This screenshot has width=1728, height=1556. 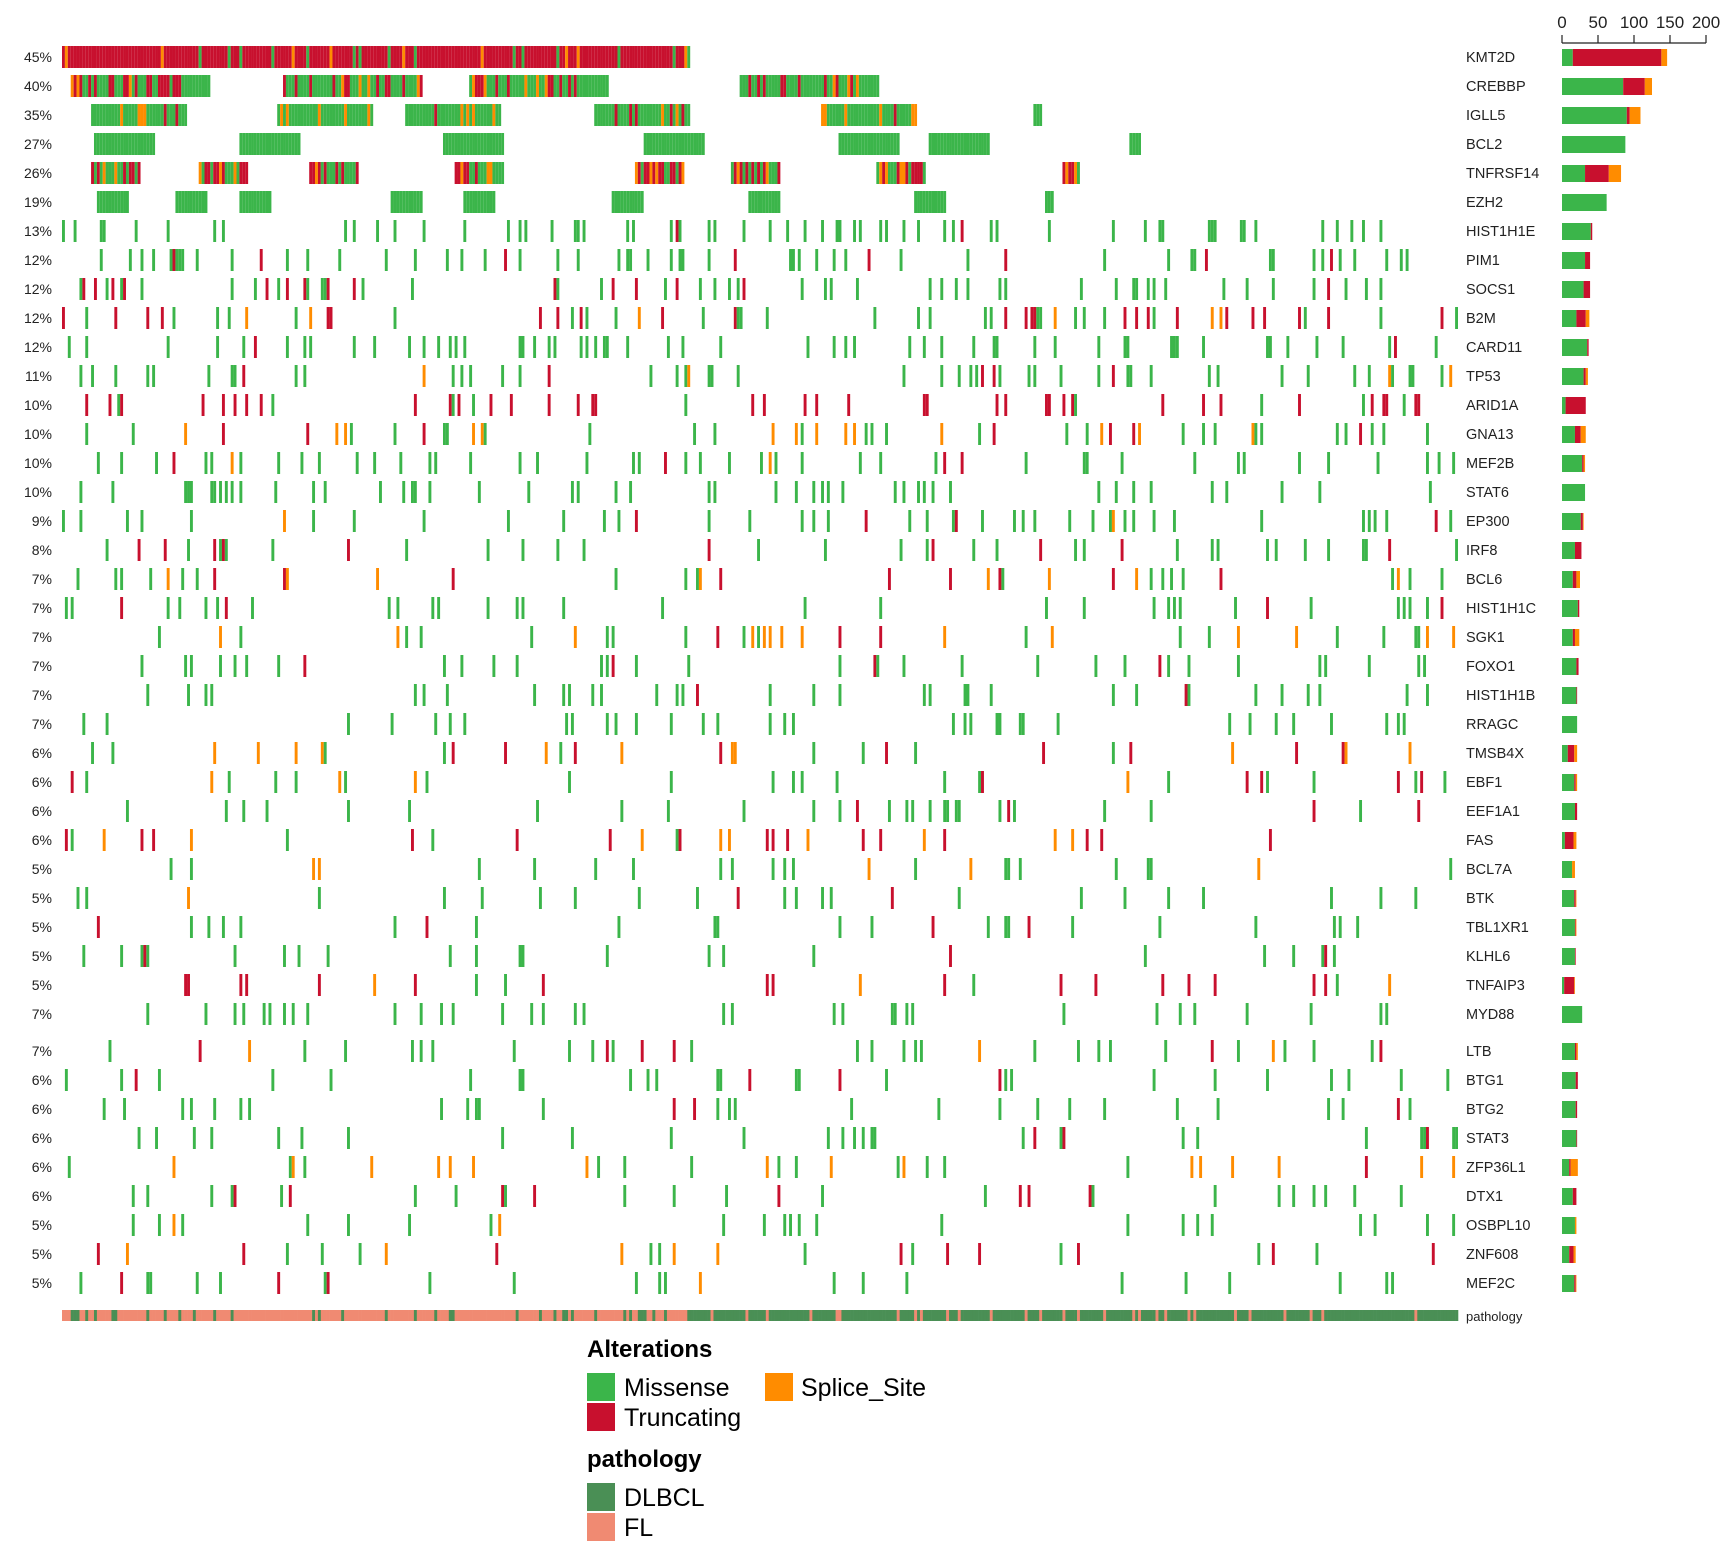 I want to click on mutation-cell-gna13, so click(x=695, y=434).